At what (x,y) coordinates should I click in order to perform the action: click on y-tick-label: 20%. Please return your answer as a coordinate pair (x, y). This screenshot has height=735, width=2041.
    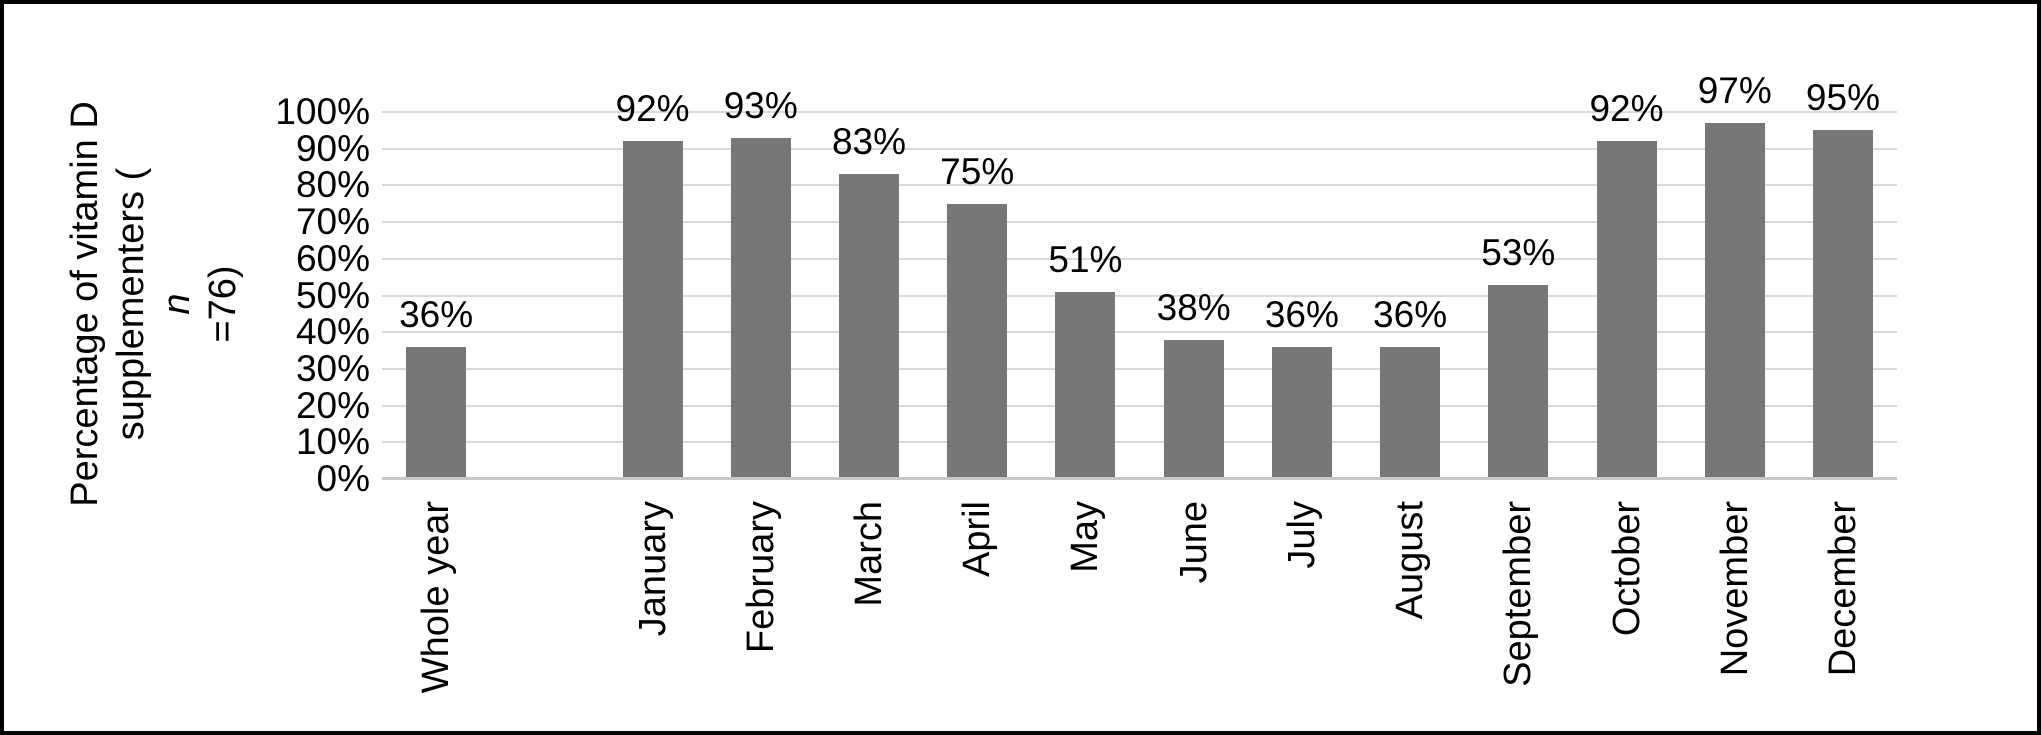
    Looking at the image, I should click on (332, 405).